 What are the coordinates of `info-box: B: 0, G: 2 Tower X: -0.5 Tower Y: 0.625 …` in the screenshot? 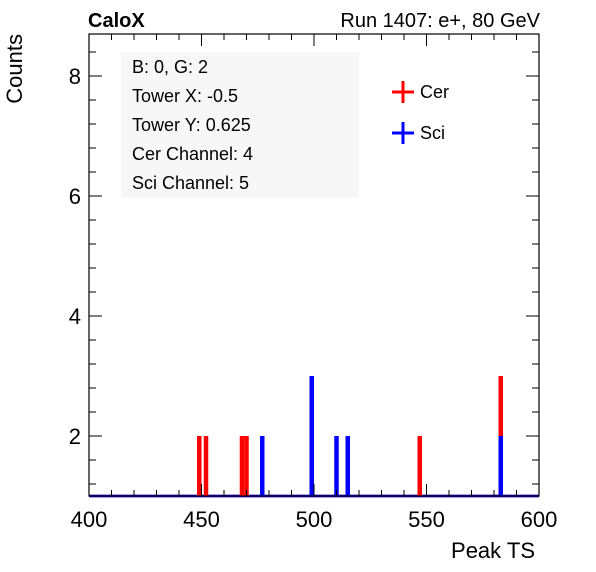 It's located at (240, 125).